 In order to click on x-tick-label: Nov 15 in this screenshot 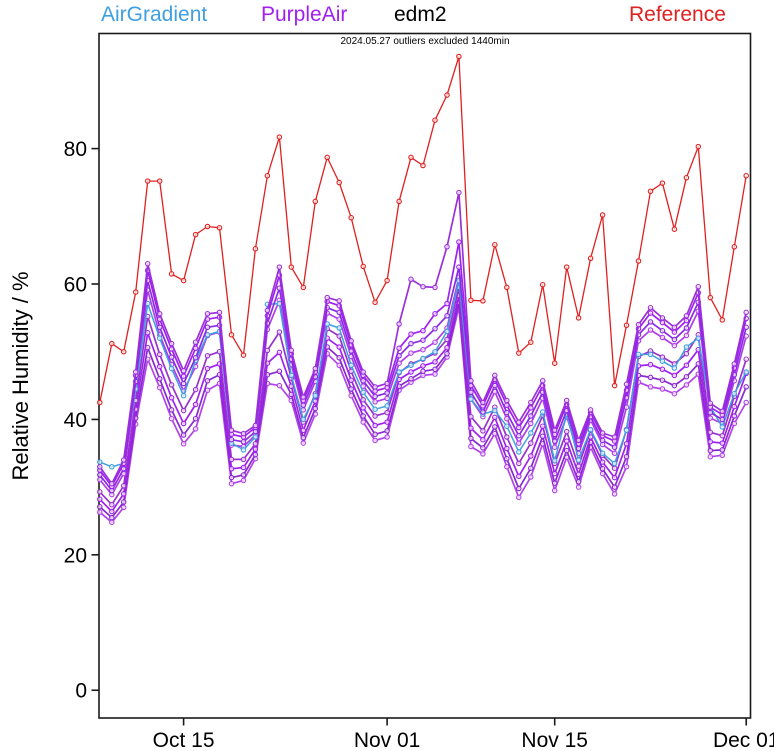, I will do `click(554, 740)`.